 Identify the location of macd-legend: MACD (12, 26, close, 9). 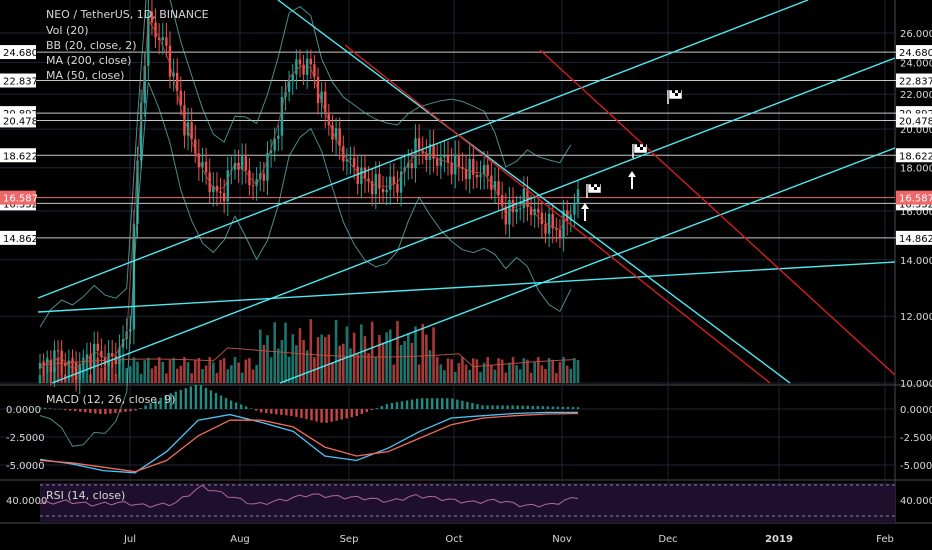
(111, 399).